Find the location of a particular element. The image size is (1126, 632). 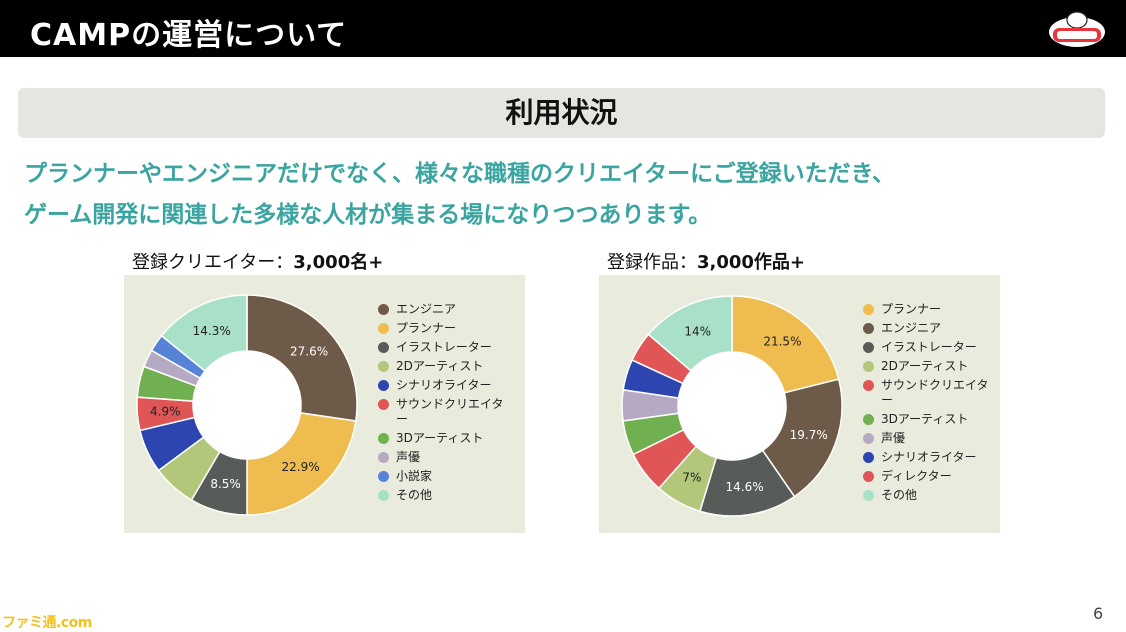

famitsu-watermark: ファミ通.com is located at coordinates (47, 623).